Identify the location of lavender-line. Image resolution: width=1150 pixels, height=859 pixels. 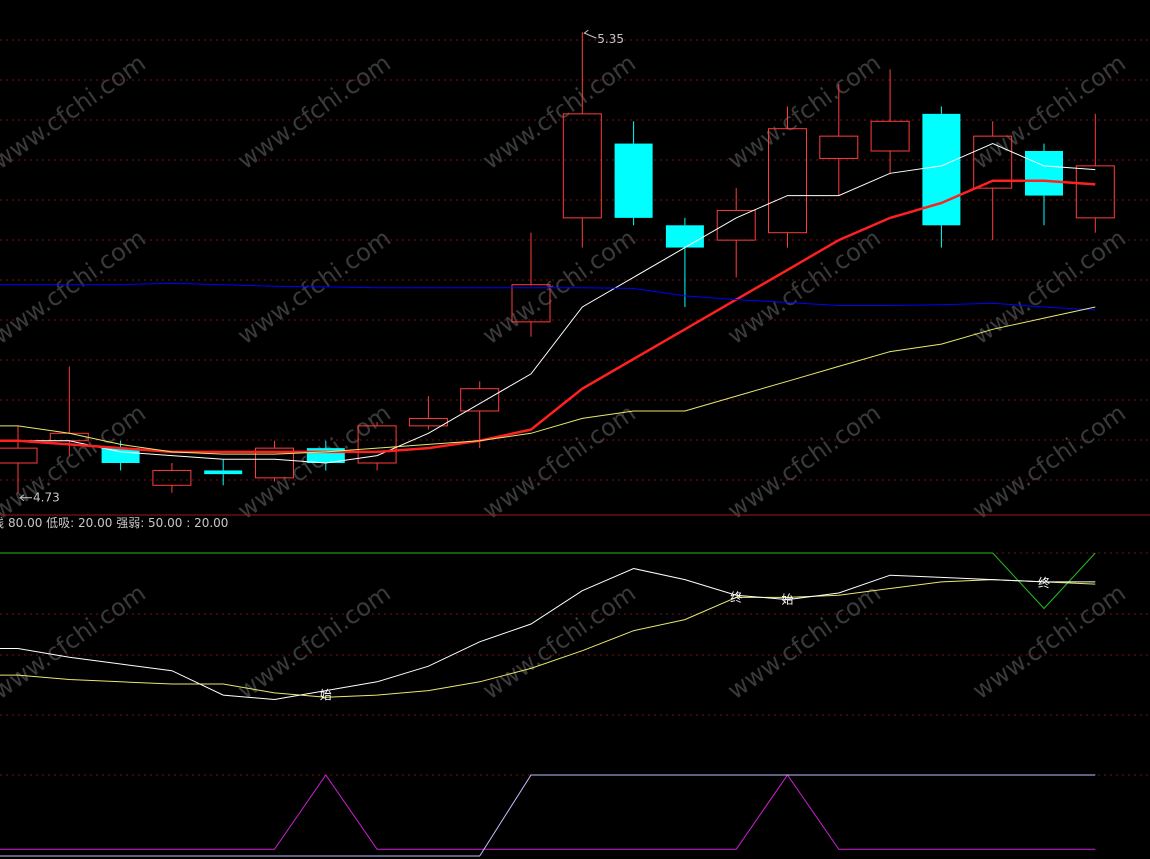
(548, 815).